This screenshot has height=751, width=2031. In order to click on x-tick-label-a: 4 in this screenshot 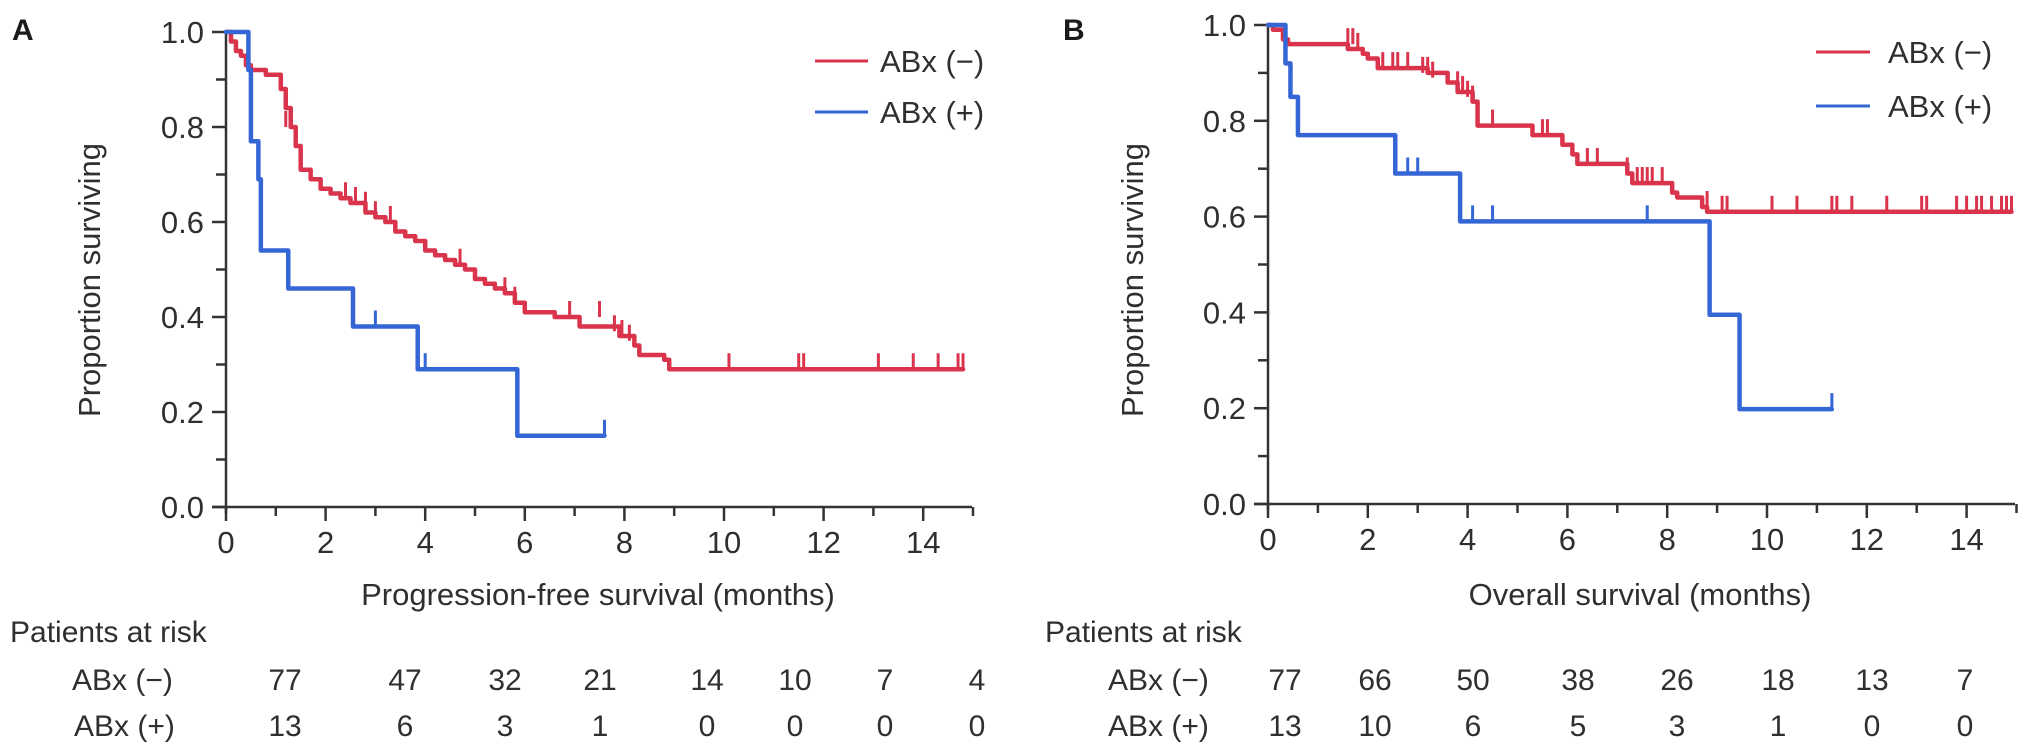, I will do `click(425, 542)`.